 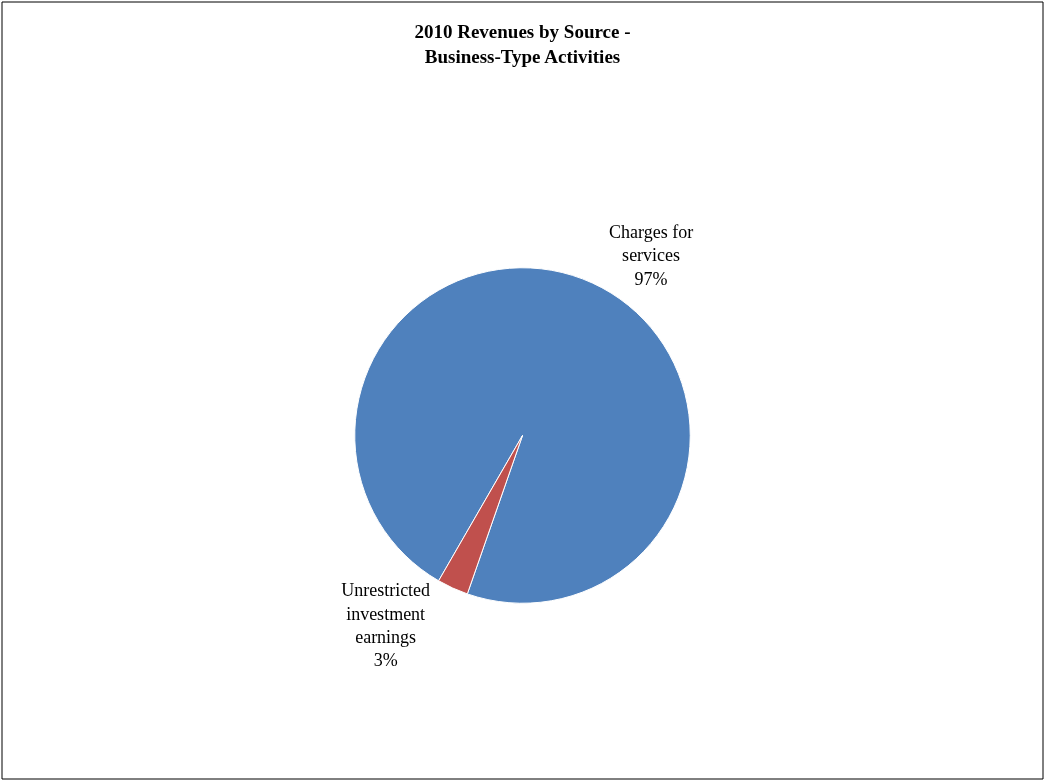 I want to click on chart-title: 2010 Revenues by Source - Business-Type Activities, so click(x=522, y=44).